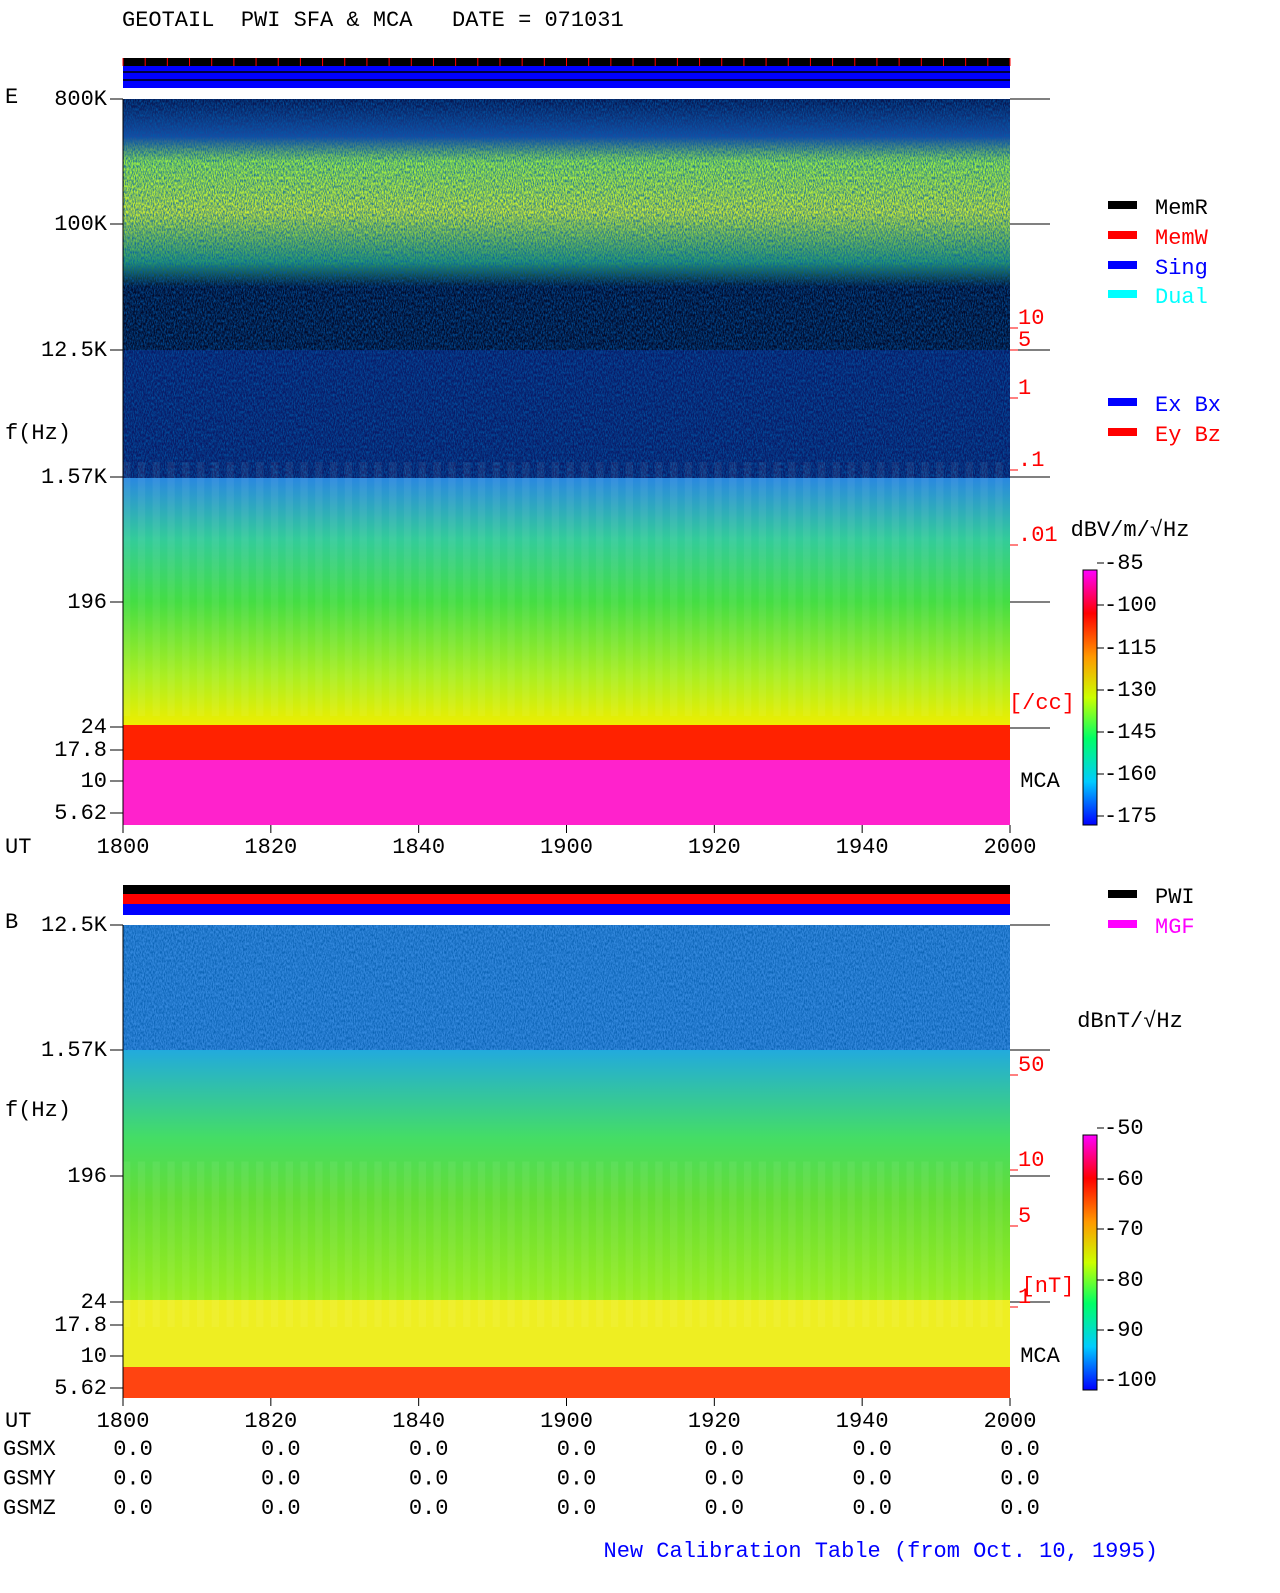  Describe the element at coordinates (418, 1421) in the screenshot. I see `x-tick-label: 1840` at that location.